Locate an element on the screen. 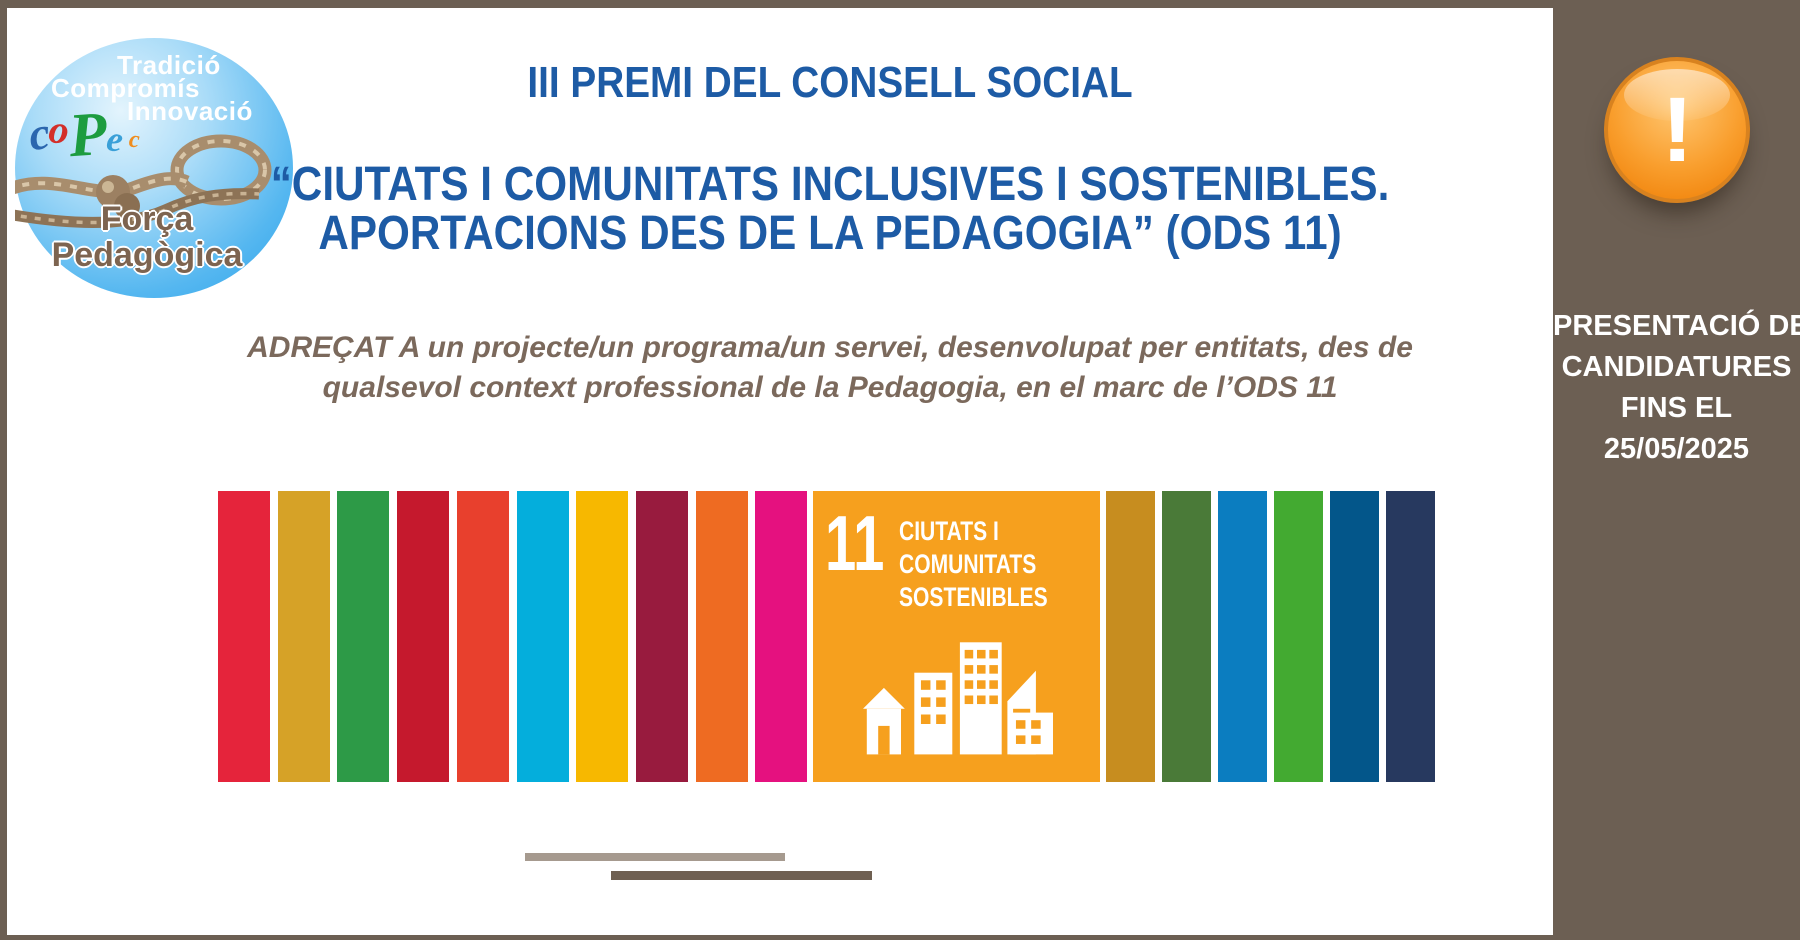  frame-top-border is located at coordinates (900, 4).